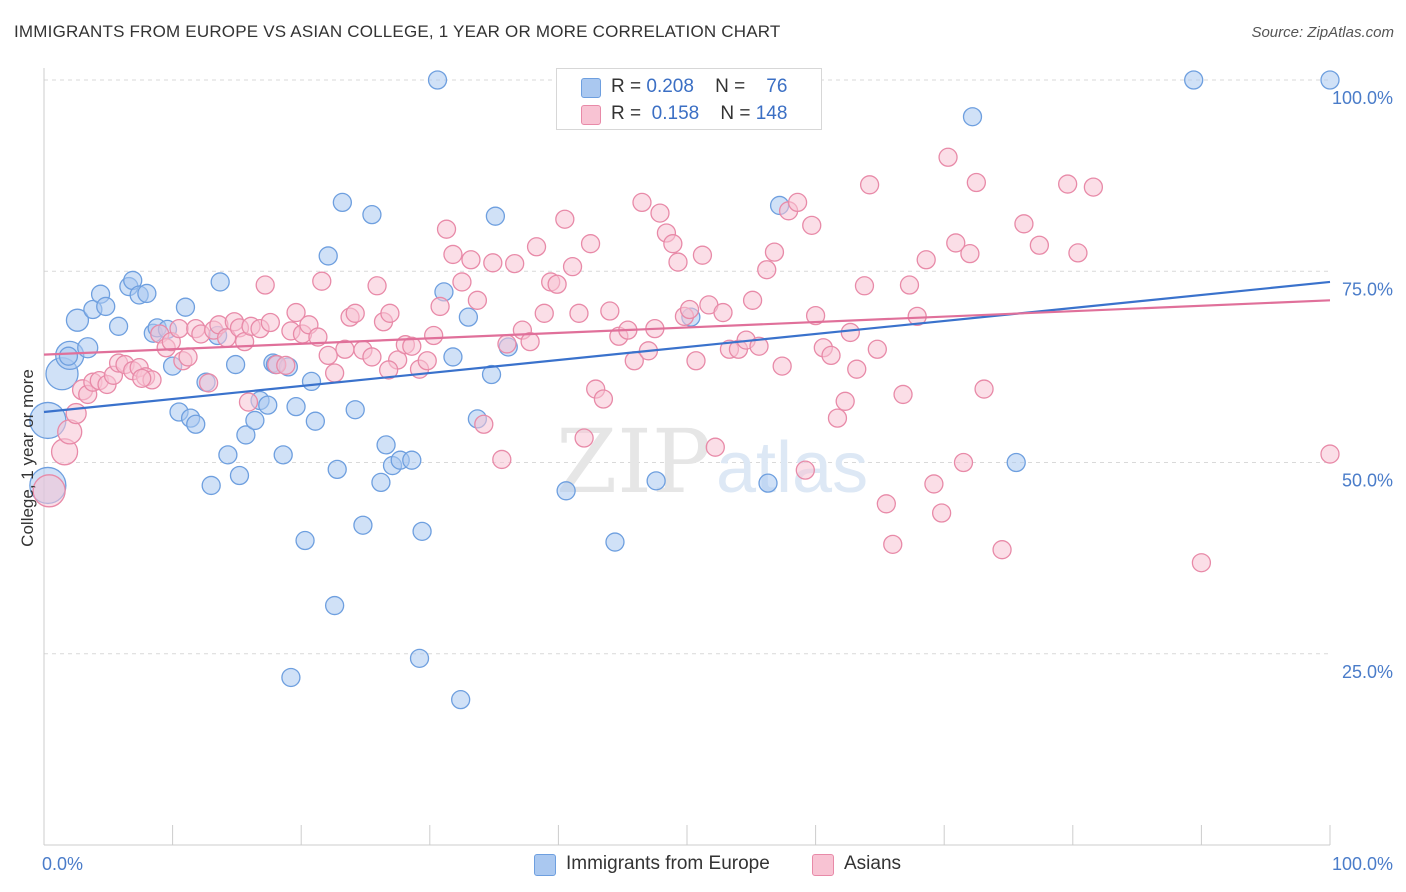  I want to click on y-tick-label: 75.0%, so click(1367, 289).